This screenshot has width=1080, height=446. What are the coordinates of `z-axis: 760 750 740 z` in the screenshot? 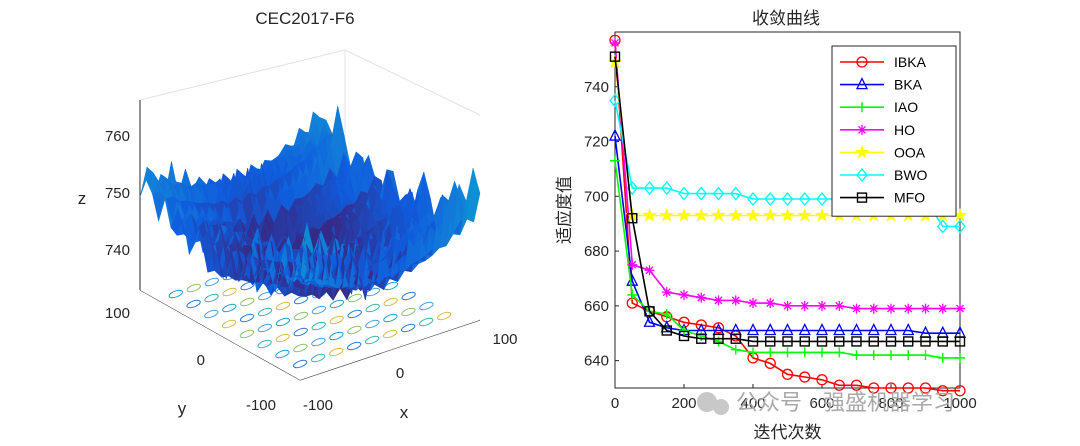 It's located at (104, 193).